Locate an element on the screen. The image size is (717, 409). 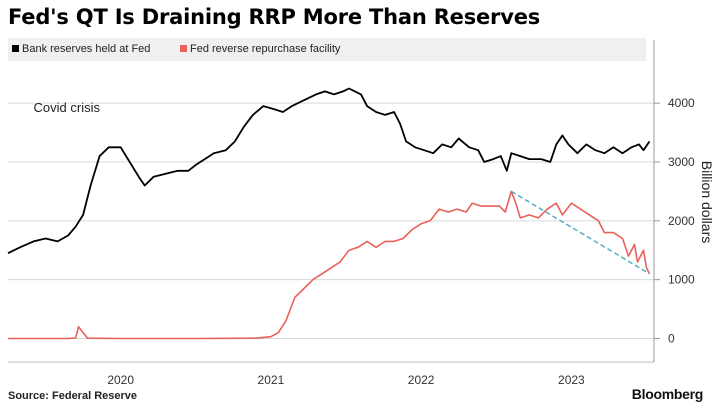
legend-label-reserves: Bank reserves held at Fed is located at coordinates (86, 49).